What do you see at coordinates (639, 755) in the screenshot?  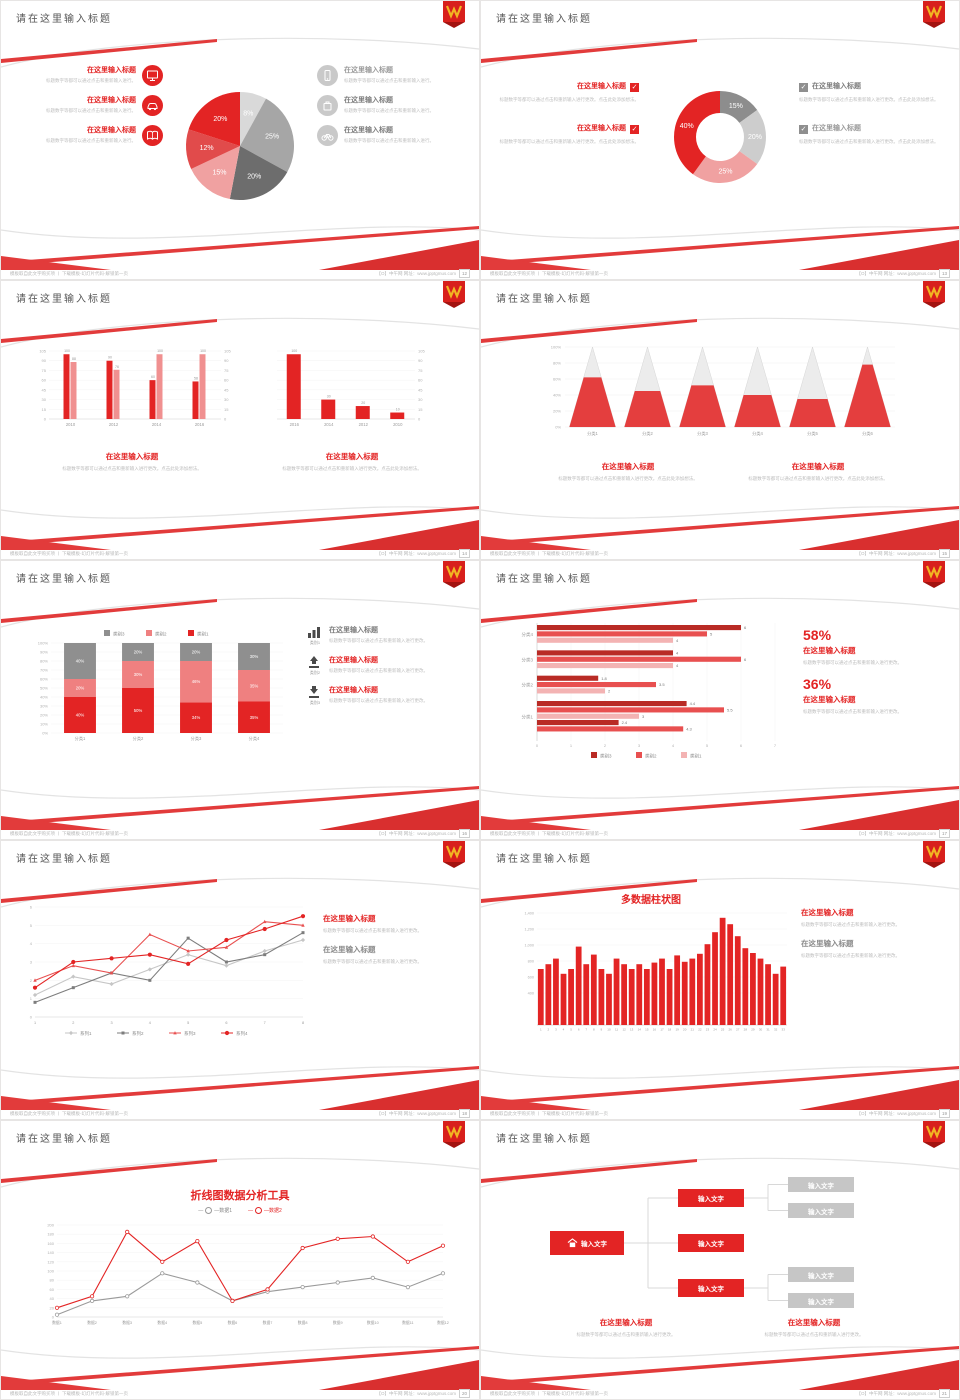 I see `legend-swatch` at bounding box center [639, 755].